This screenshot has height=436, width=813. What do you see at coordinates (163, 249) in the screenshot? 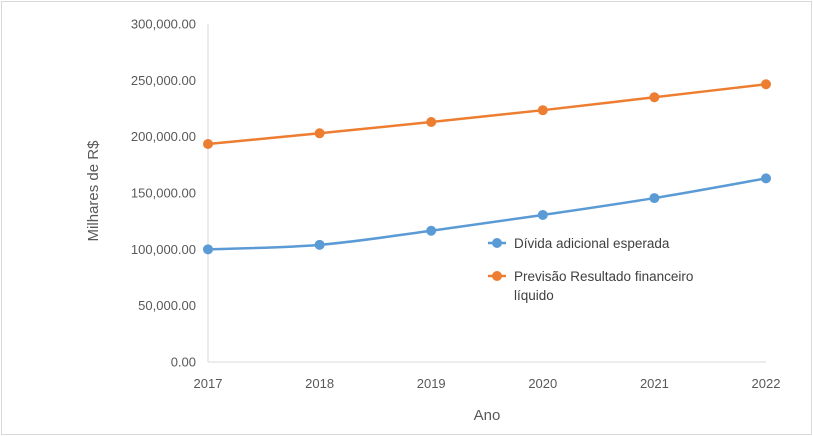
I see `y-tick-label: 100,000.00` at bounding box center [163, 249].